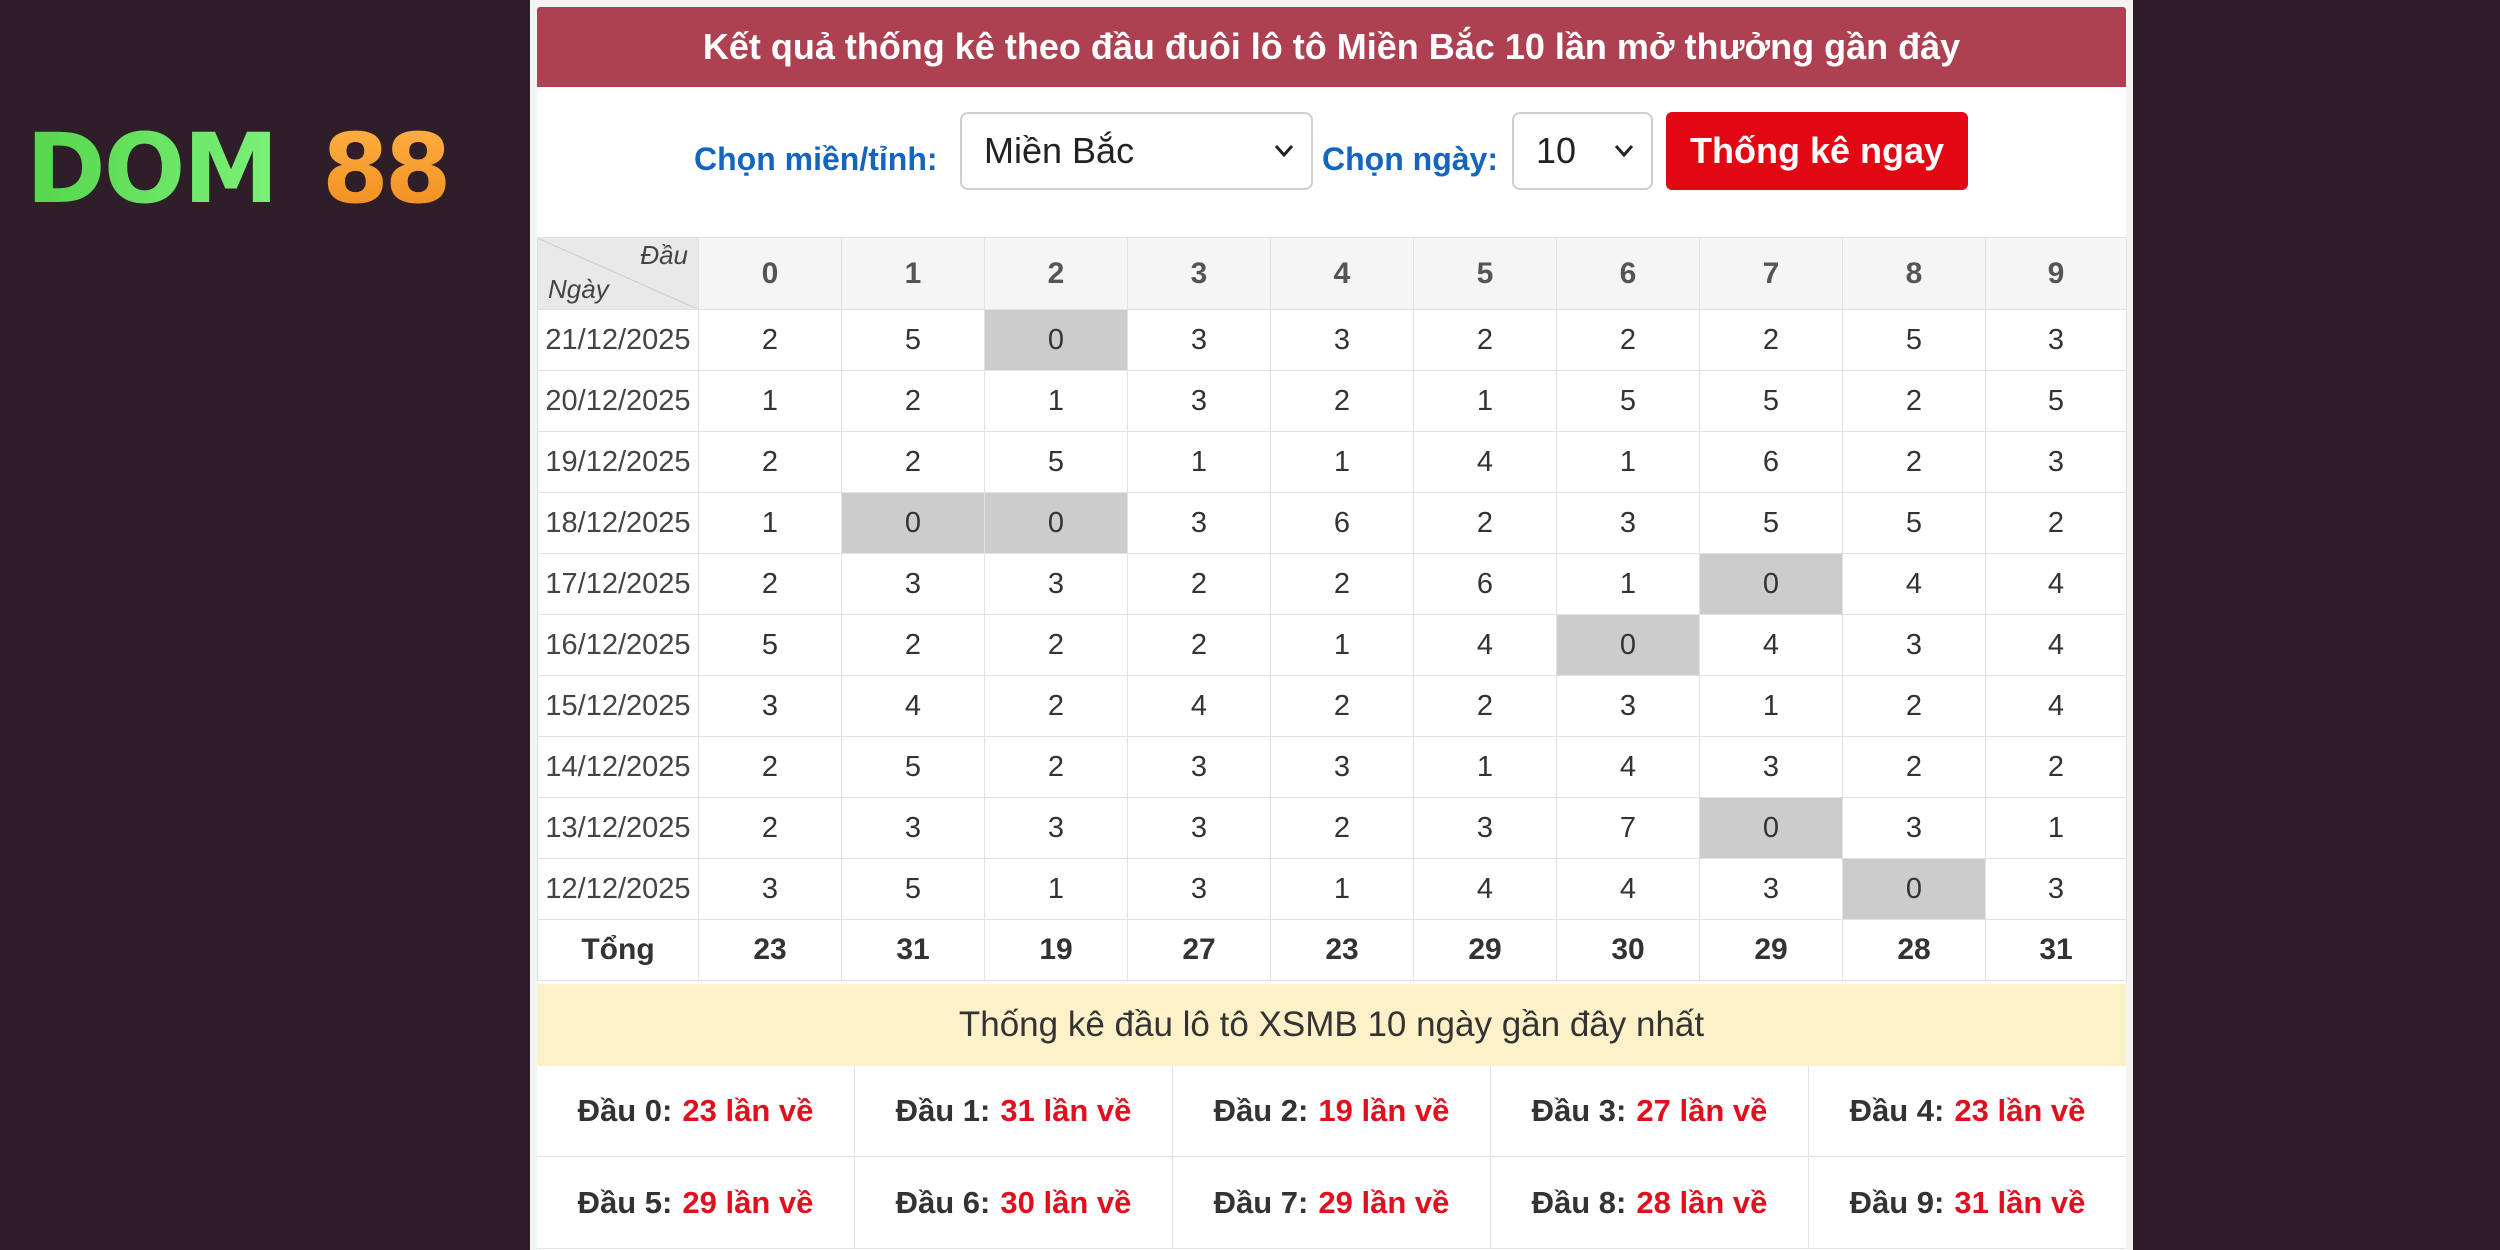 The height and width of the screenshot is (1250, 2500). Describe the element at coordinates (1702, 1110) in the screenshot. I see `summary-item-count: 27 lần về` at that location.